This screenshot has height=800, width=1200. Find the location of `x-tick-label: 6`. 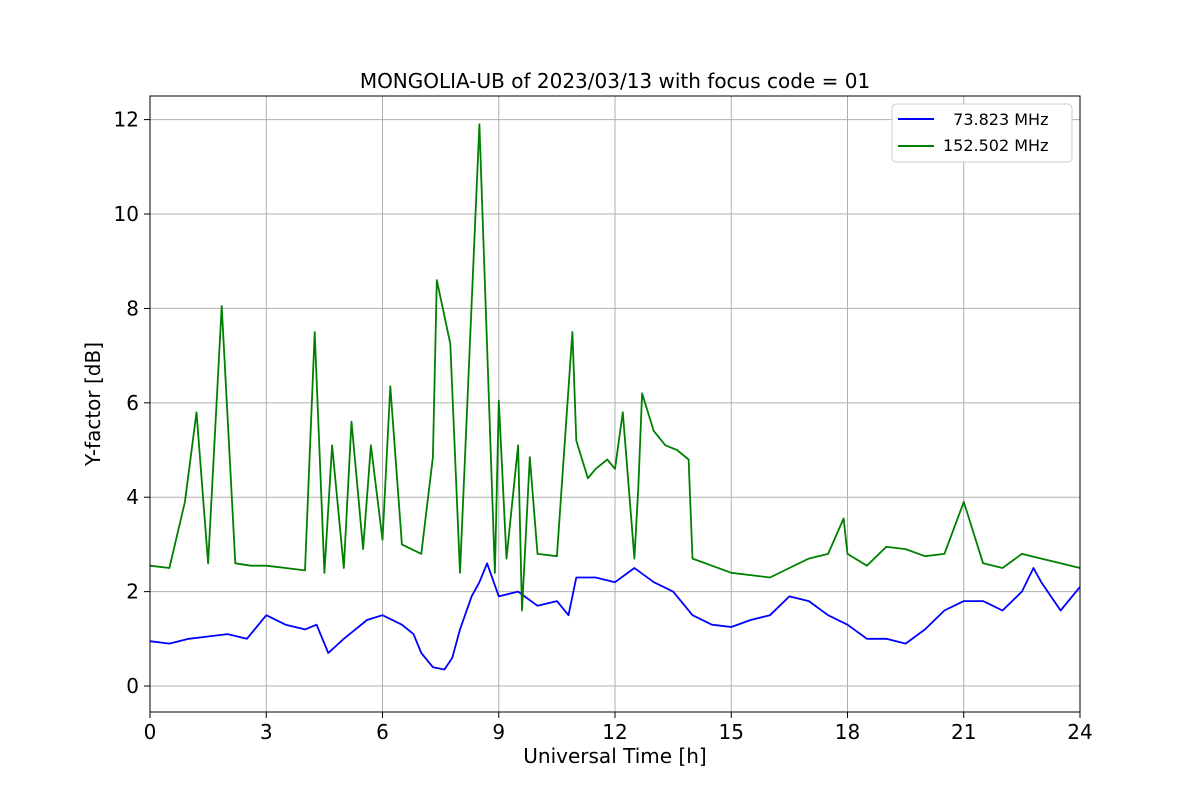

x-tick-label: 6 is located at coordinates (382, 732).